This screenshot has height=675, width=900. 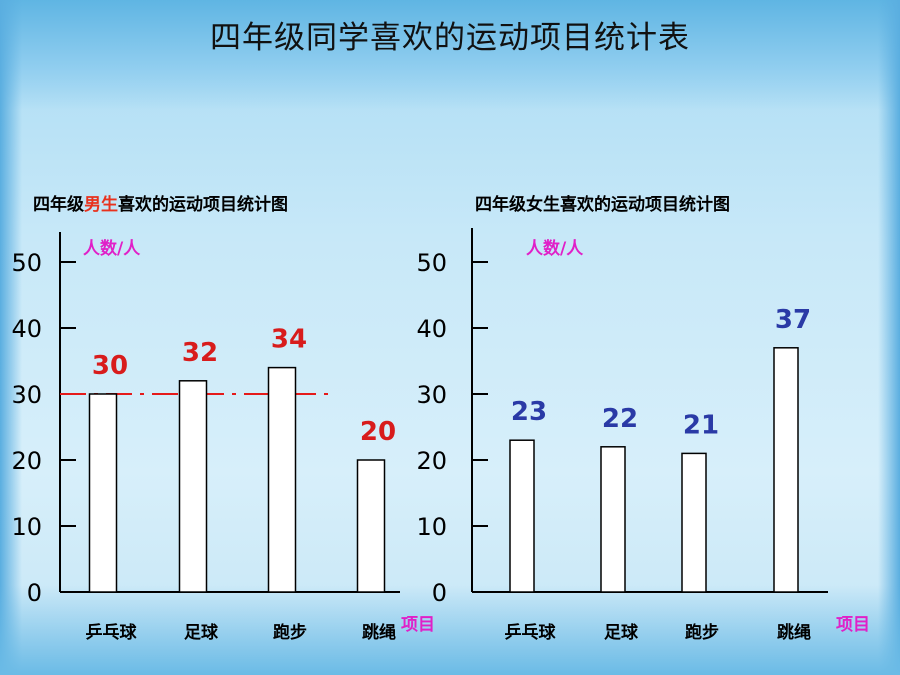 What do you see at coordinates (529, 412) in the screenshot?
I see `girls-bar-value-label: 23` at bounding box center [529, 412].